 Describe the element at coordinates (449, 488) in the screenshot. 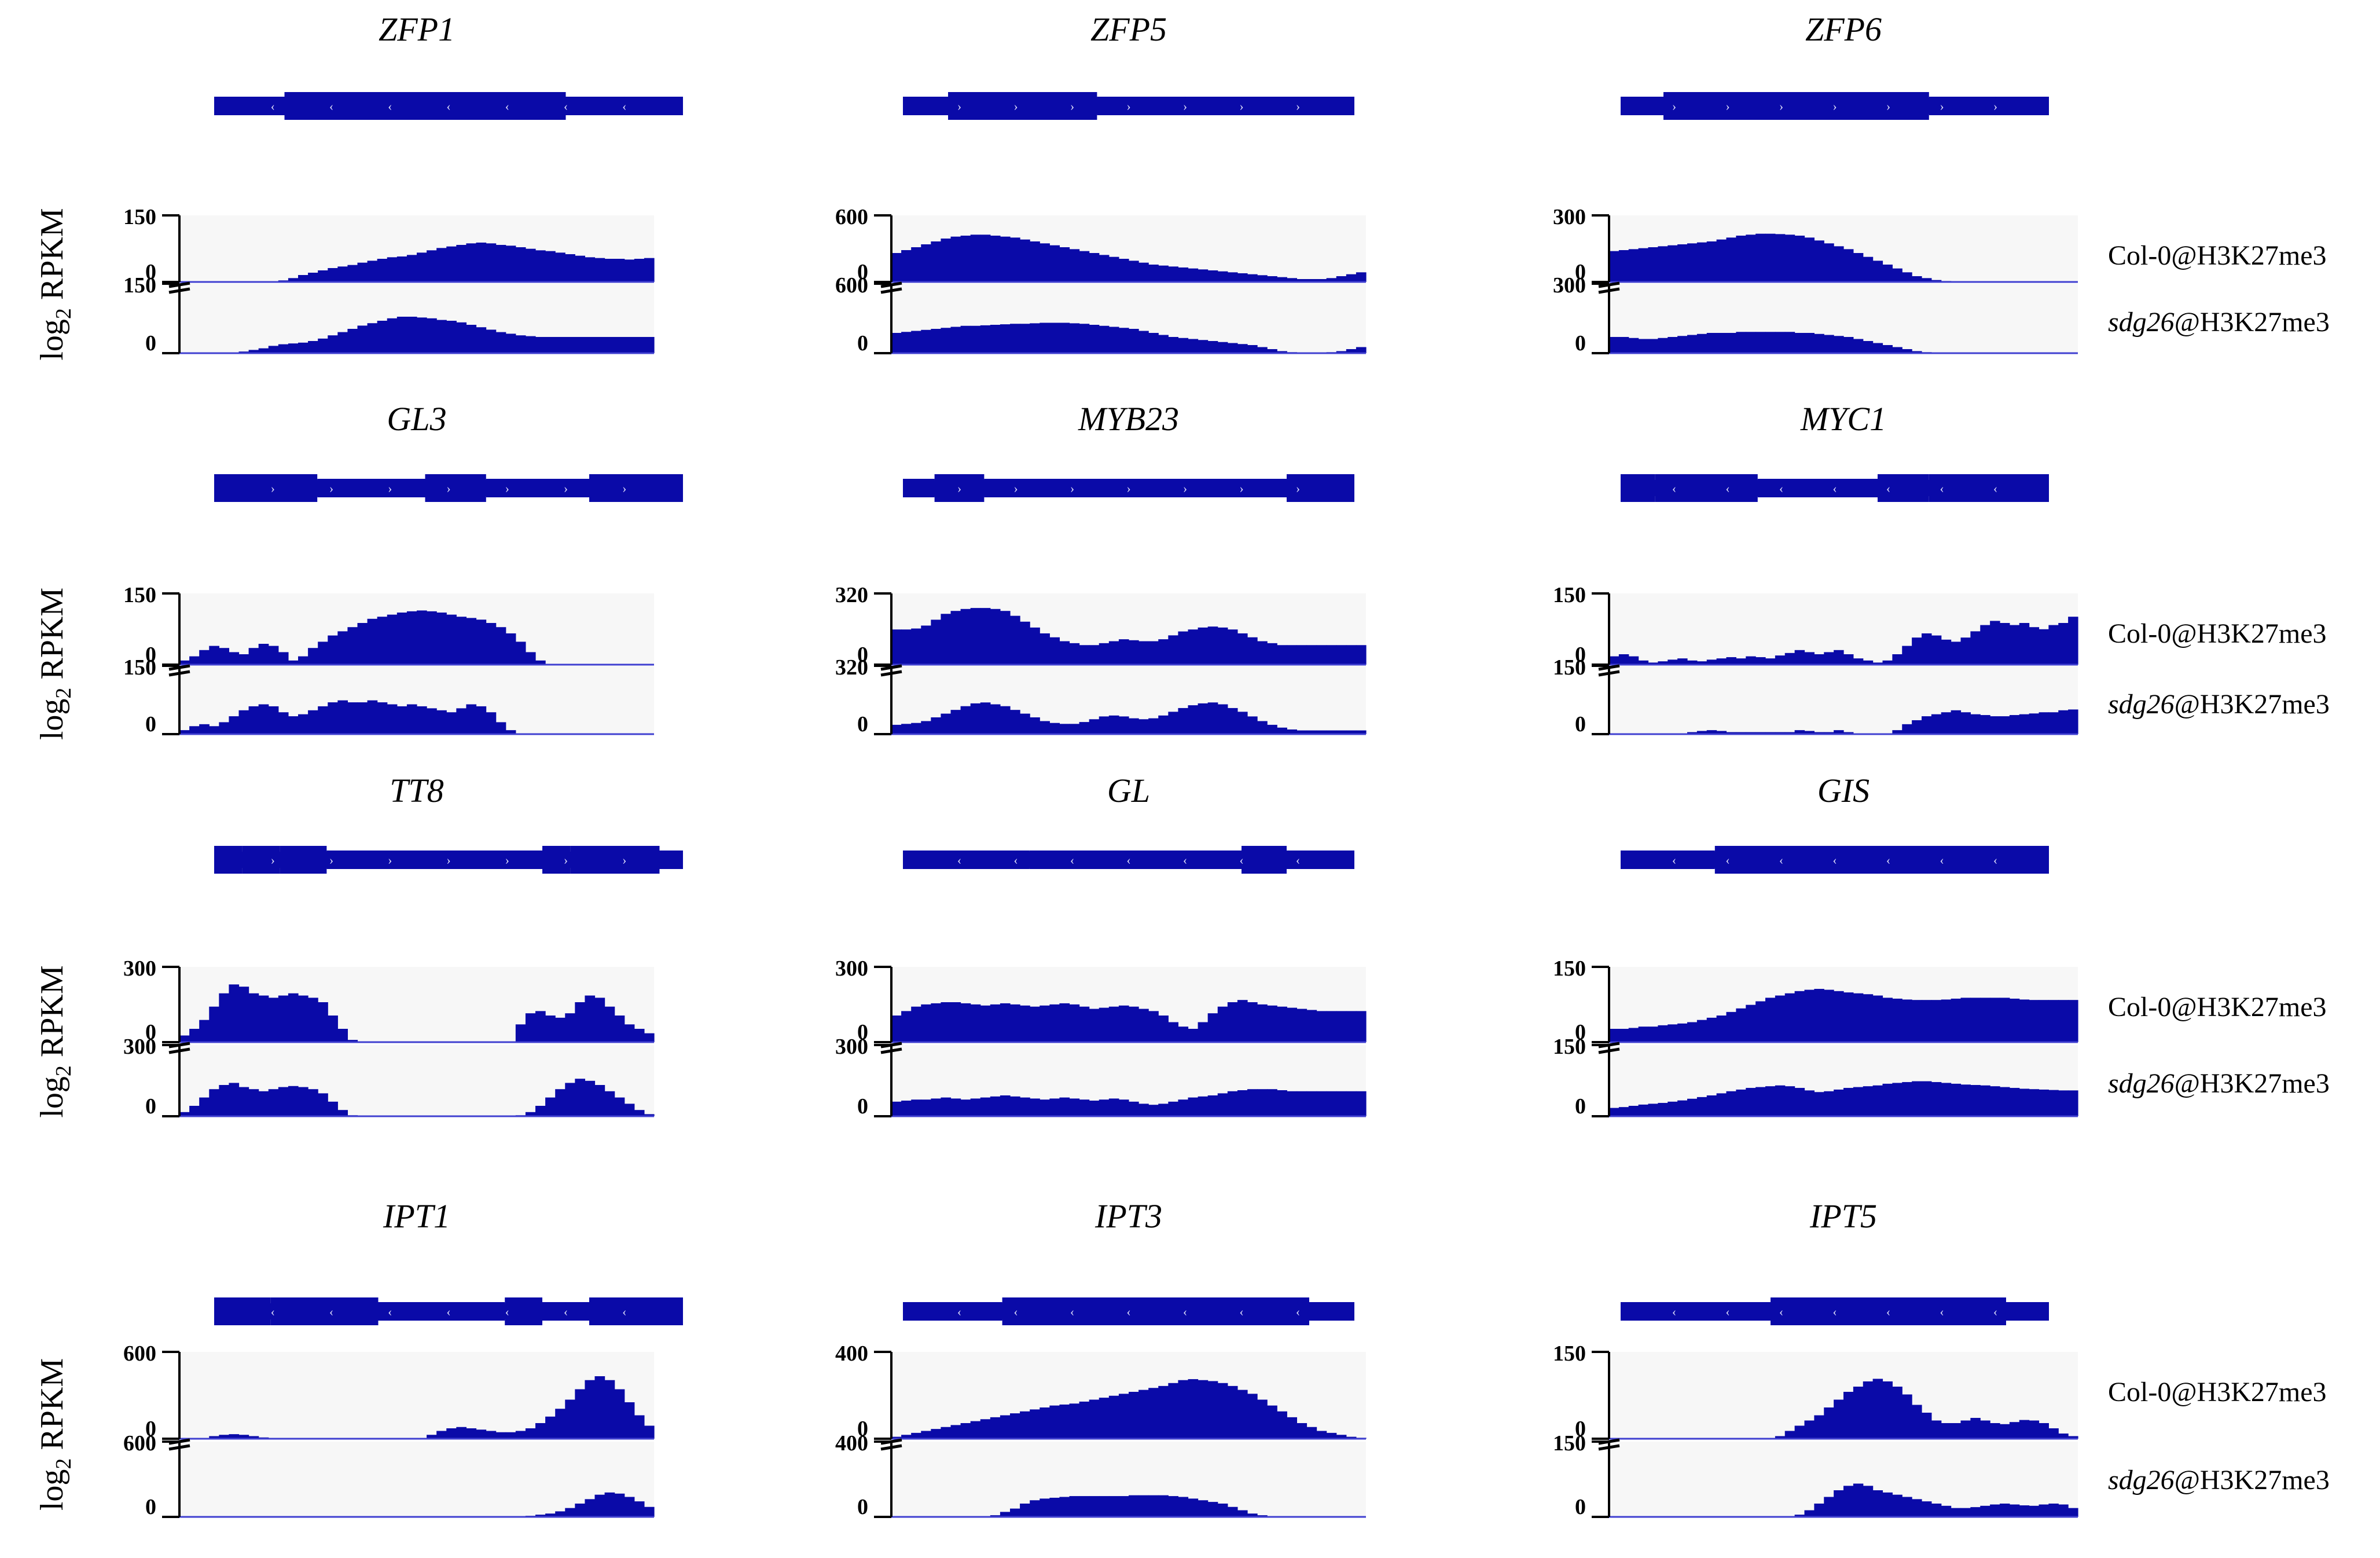

I see `gene-model-GL3: › › › › › › ›` at that location.